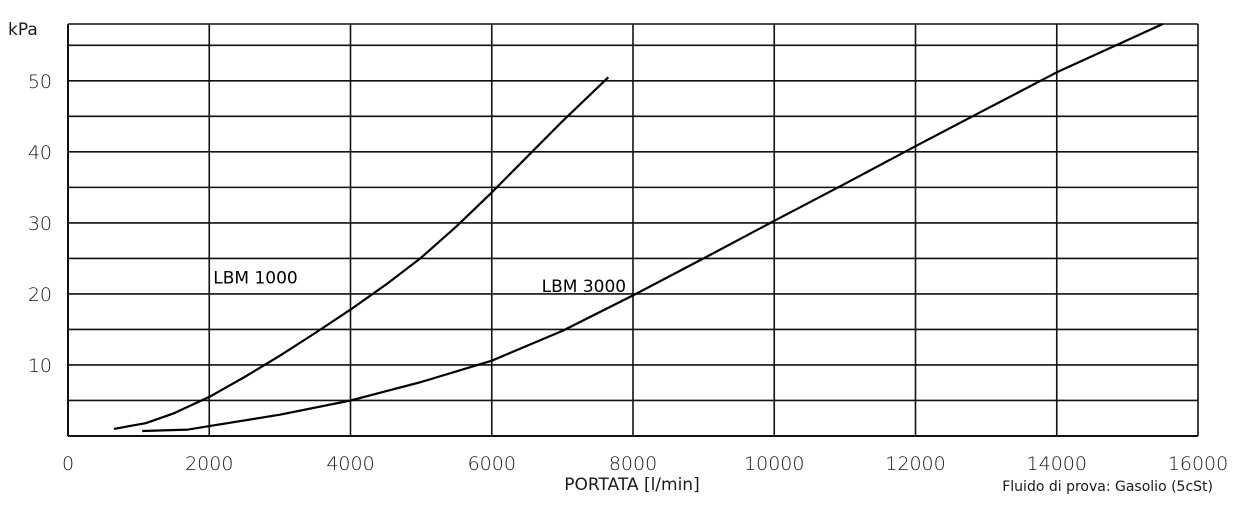 The width and height of the screenshot is (1234, 521). What do you see at coordinates (492, 464) in the screenshot?
I see `x-tick-label: 6000` at bounding box center [492, 464].